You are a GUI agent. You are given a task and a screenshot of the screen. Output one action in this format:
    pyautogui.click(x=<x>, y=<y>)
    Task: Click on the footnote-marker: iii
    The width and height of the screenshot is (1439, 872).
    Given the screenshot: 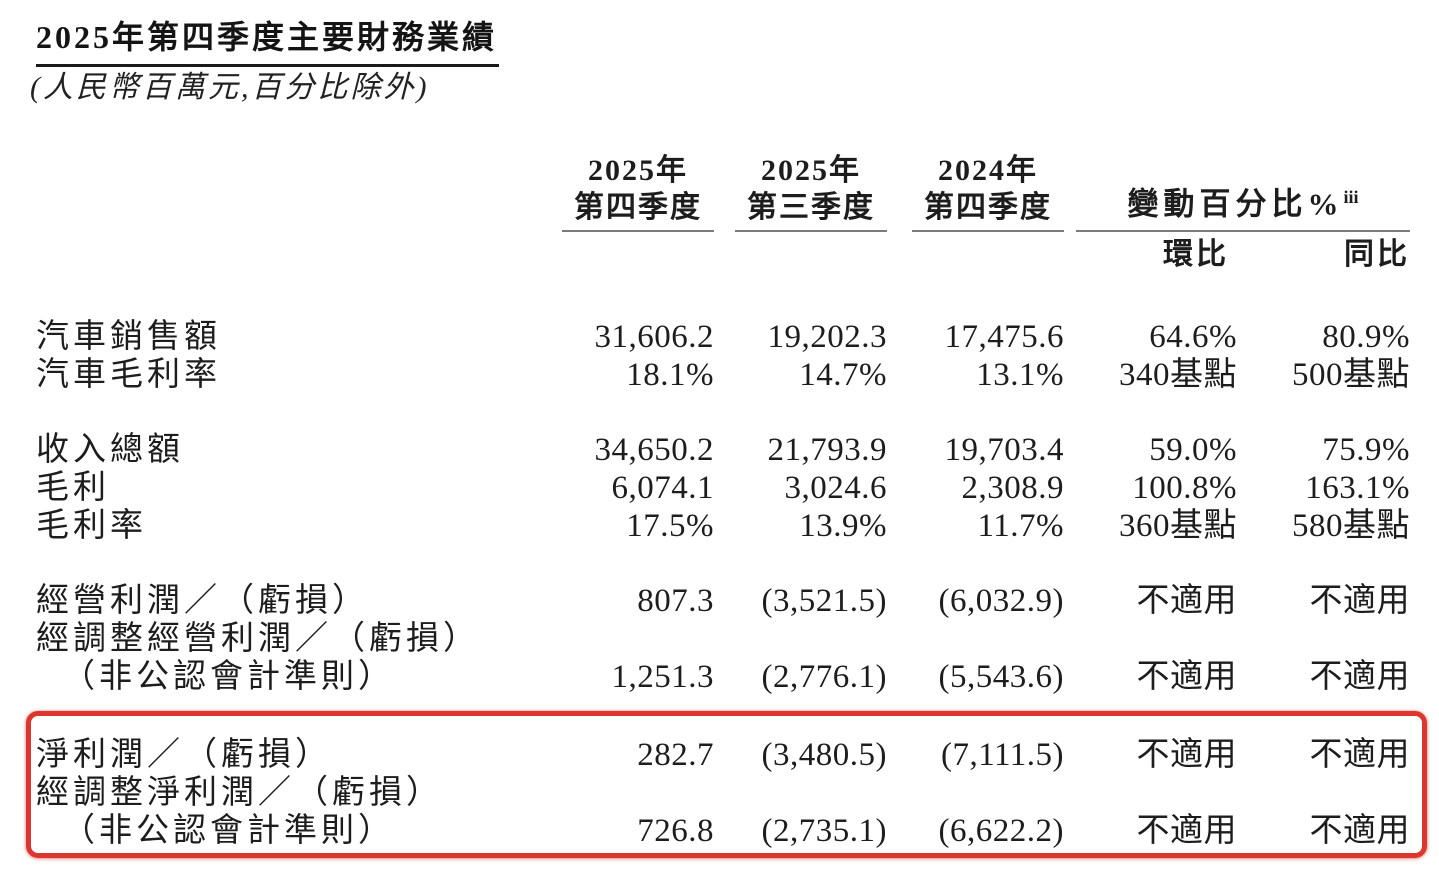 What is the action you would take?
    pyautogui.click(x=1351, y=196)
    